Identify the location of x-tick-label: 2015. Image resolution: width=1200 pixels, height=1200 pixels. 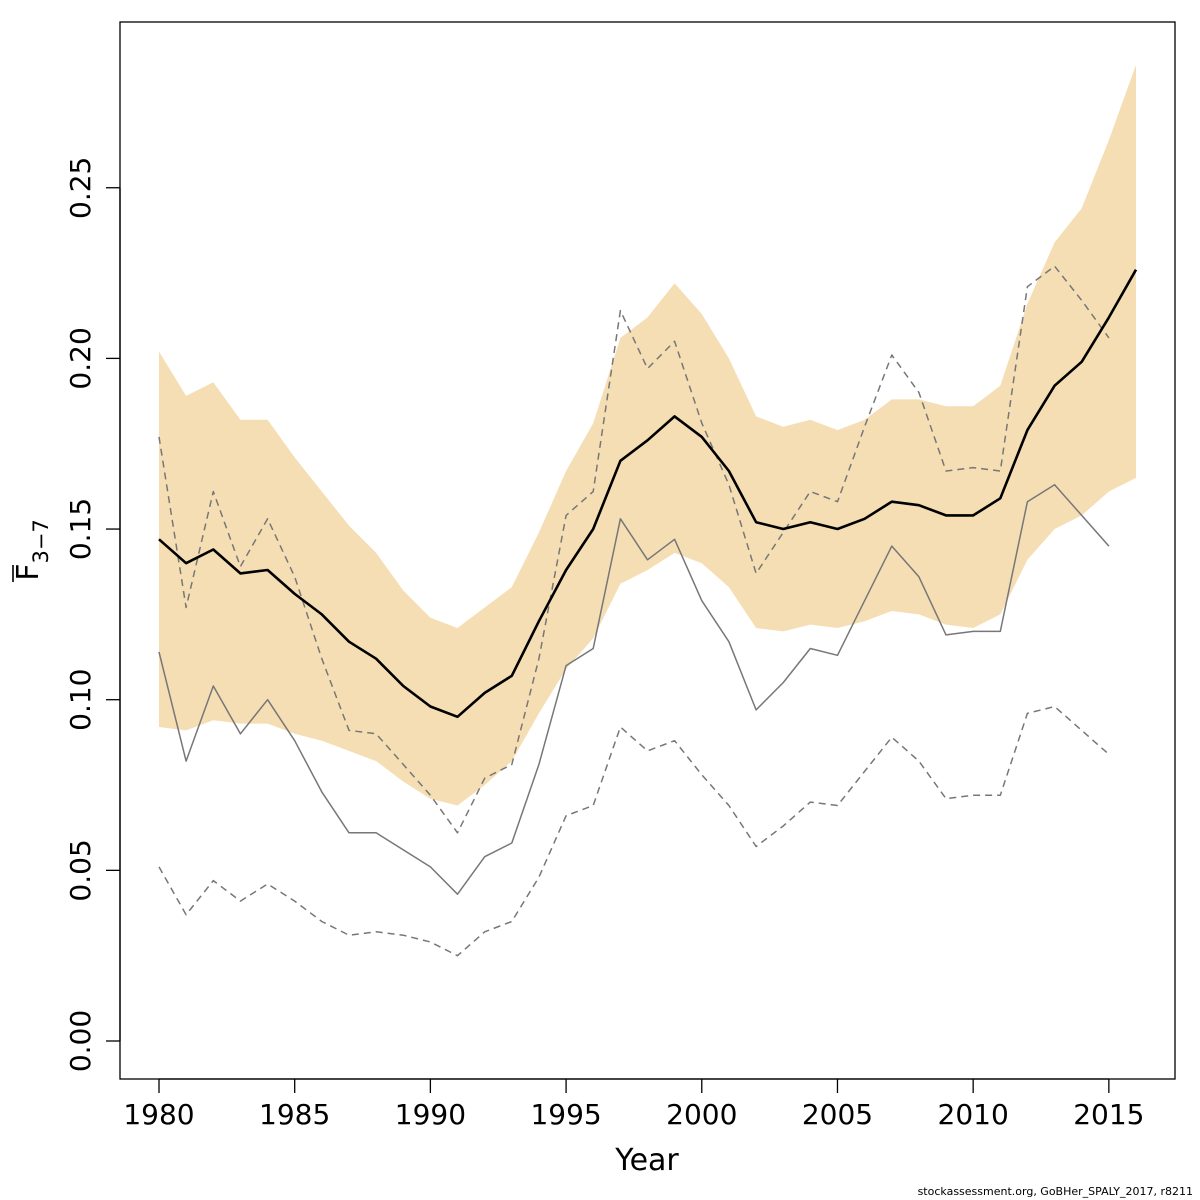
(1108, 1114).